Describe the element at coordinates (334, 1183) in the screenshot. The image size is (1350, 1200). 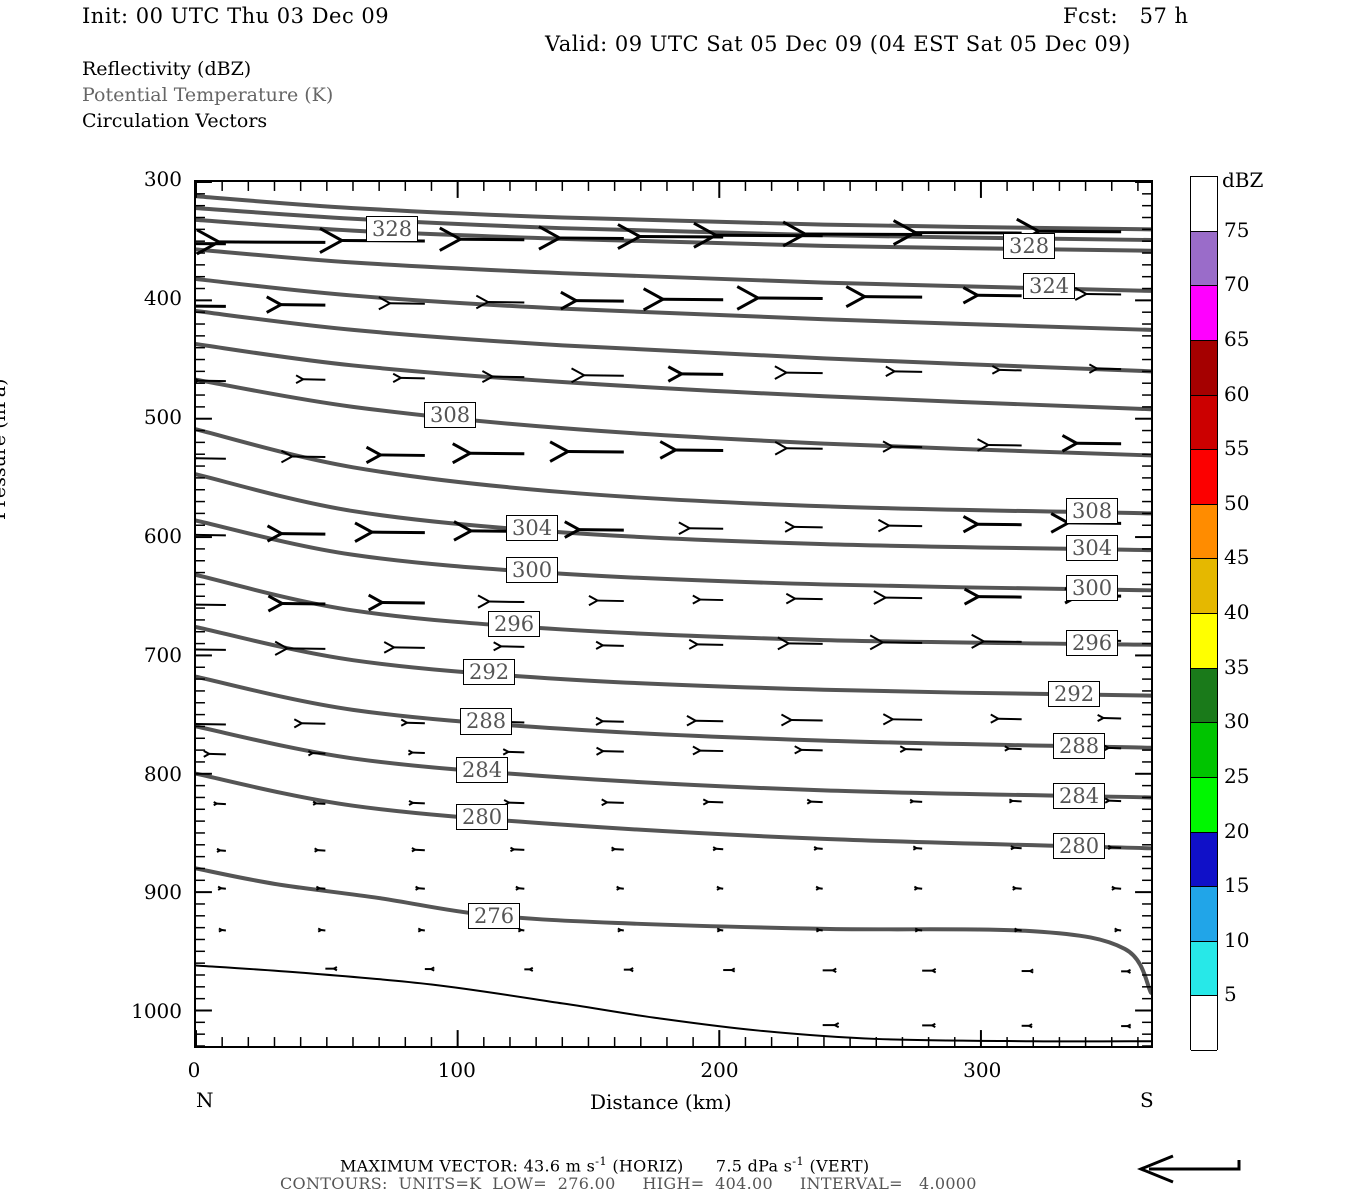
I see `contours-label: CONTOURS:` at that location.